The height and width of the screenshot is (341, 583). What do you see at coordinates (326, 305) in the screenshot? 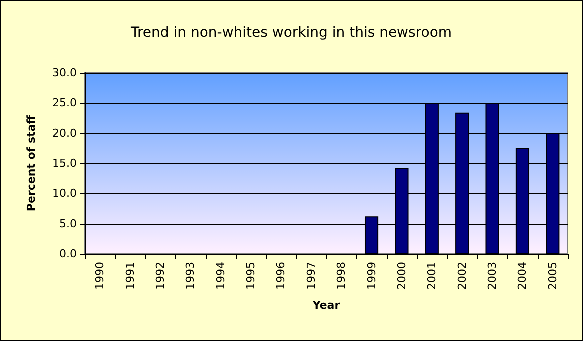
I see `x-axis-title: Year` at bounding box center [326, 305].